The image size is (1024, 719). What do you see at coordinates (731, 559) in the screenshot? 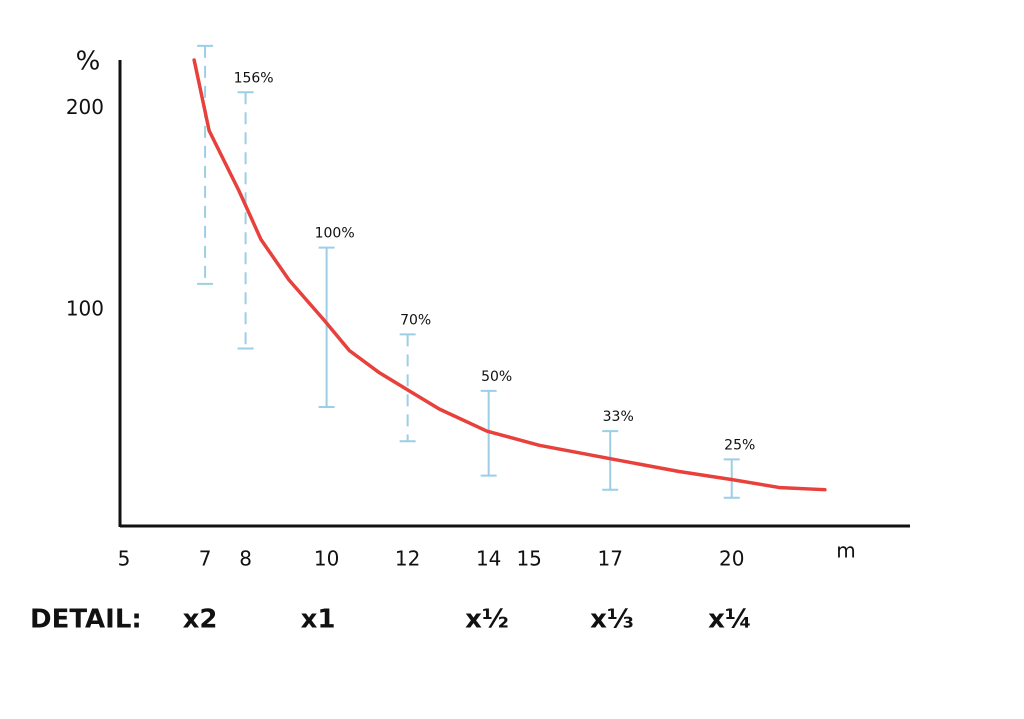
I see `x-tick-label: 20` at bounding box center [731, 559].